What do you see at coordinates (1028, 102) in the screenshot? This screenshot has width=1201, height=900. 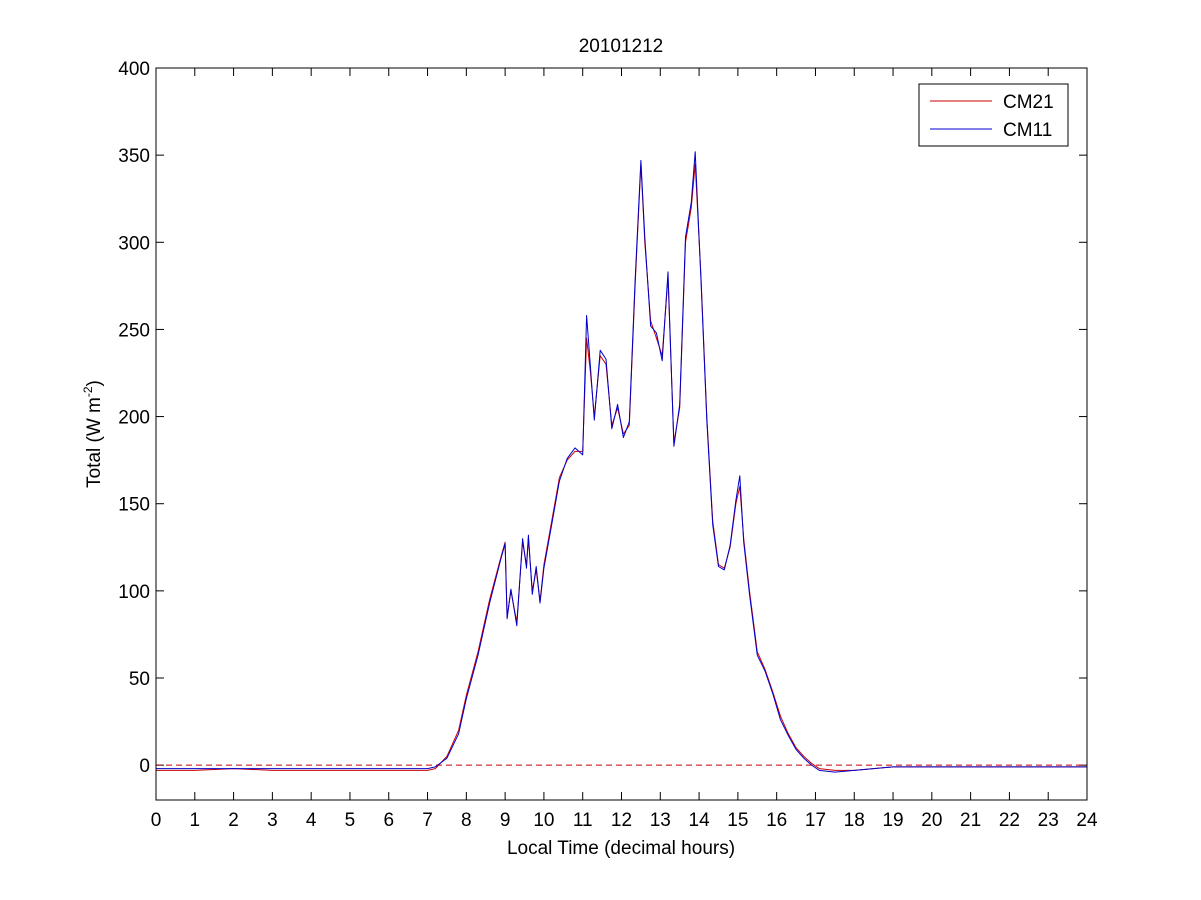 I see `legend-label-cm21: CM21` at bounding box center [1028, 102].